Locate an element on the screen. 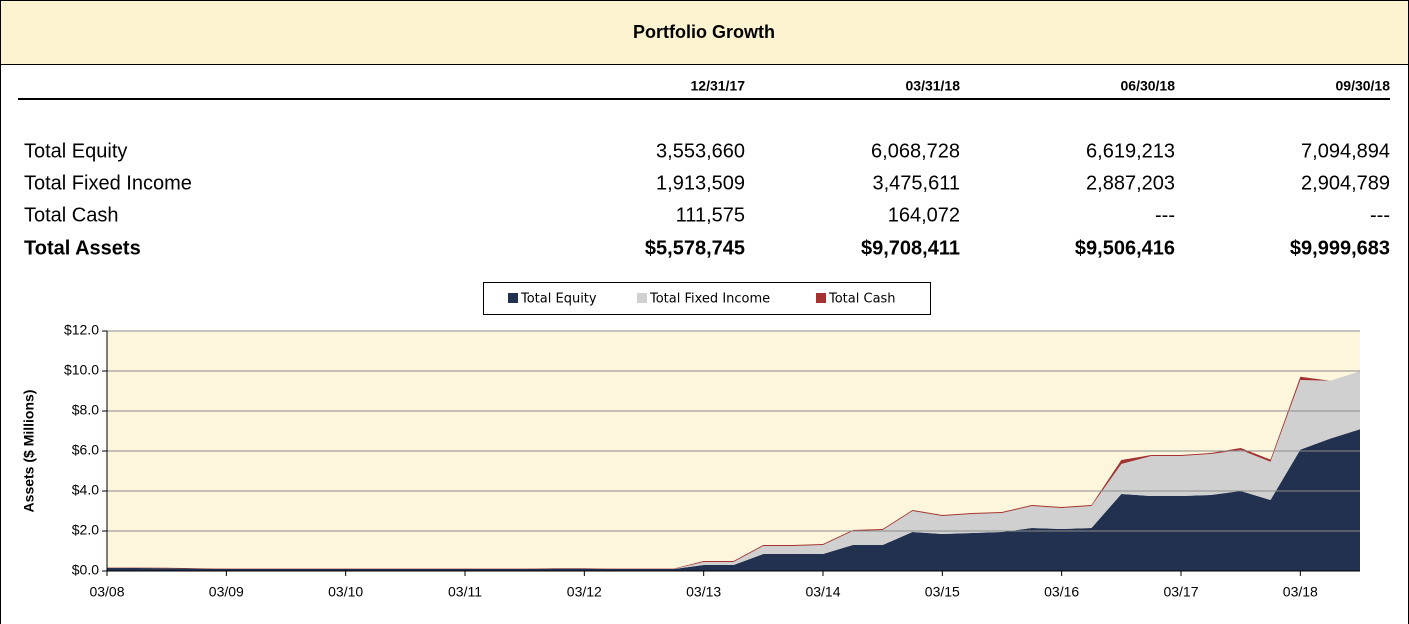 The height and width of the screenshot is (624, 1409). column-header: 09/30/18 is located at coordinates (1363, 86).